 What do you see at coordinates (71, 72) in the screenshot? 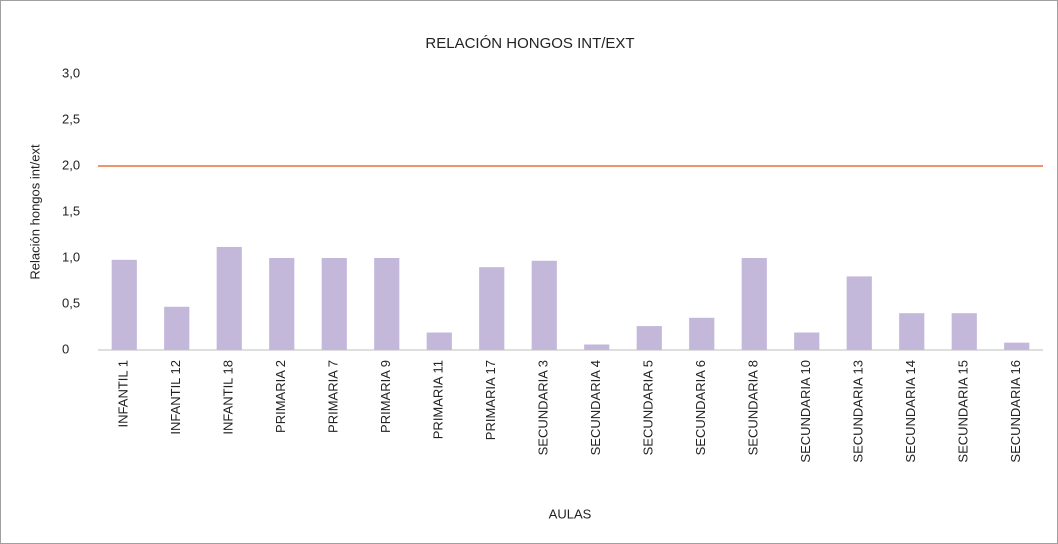
I see `y-tick-label: 3,0` at bounding box center [71, 72].